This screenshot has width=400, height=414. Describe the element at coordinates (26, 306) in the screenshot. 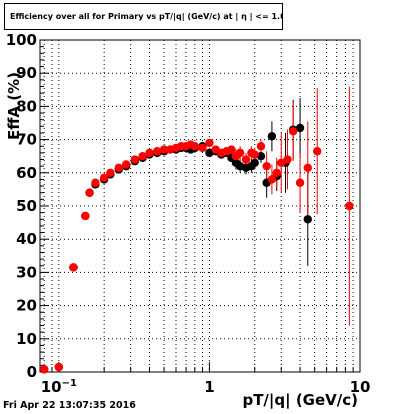

I see `y-tick-label: 20` at that location.